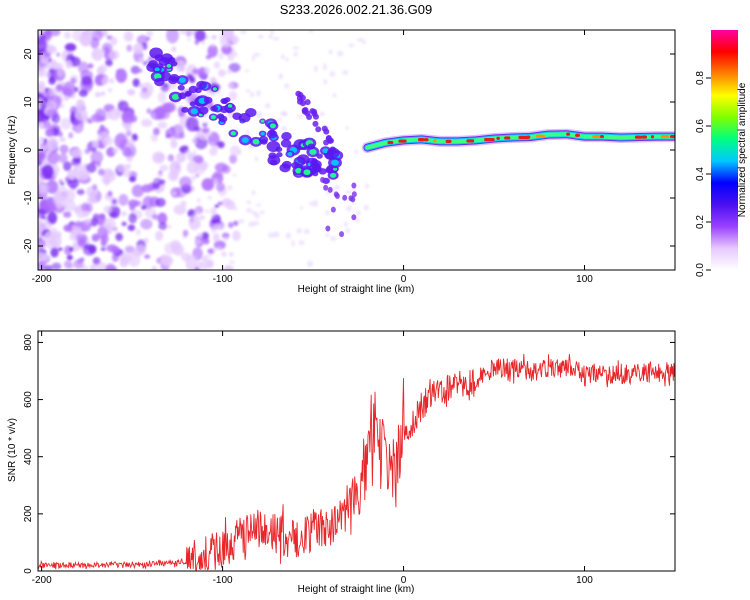 This screenshot has width=750, height=600. I want to click on figure-title: S233.2026.002.21.36.G09, so click(356, 9).